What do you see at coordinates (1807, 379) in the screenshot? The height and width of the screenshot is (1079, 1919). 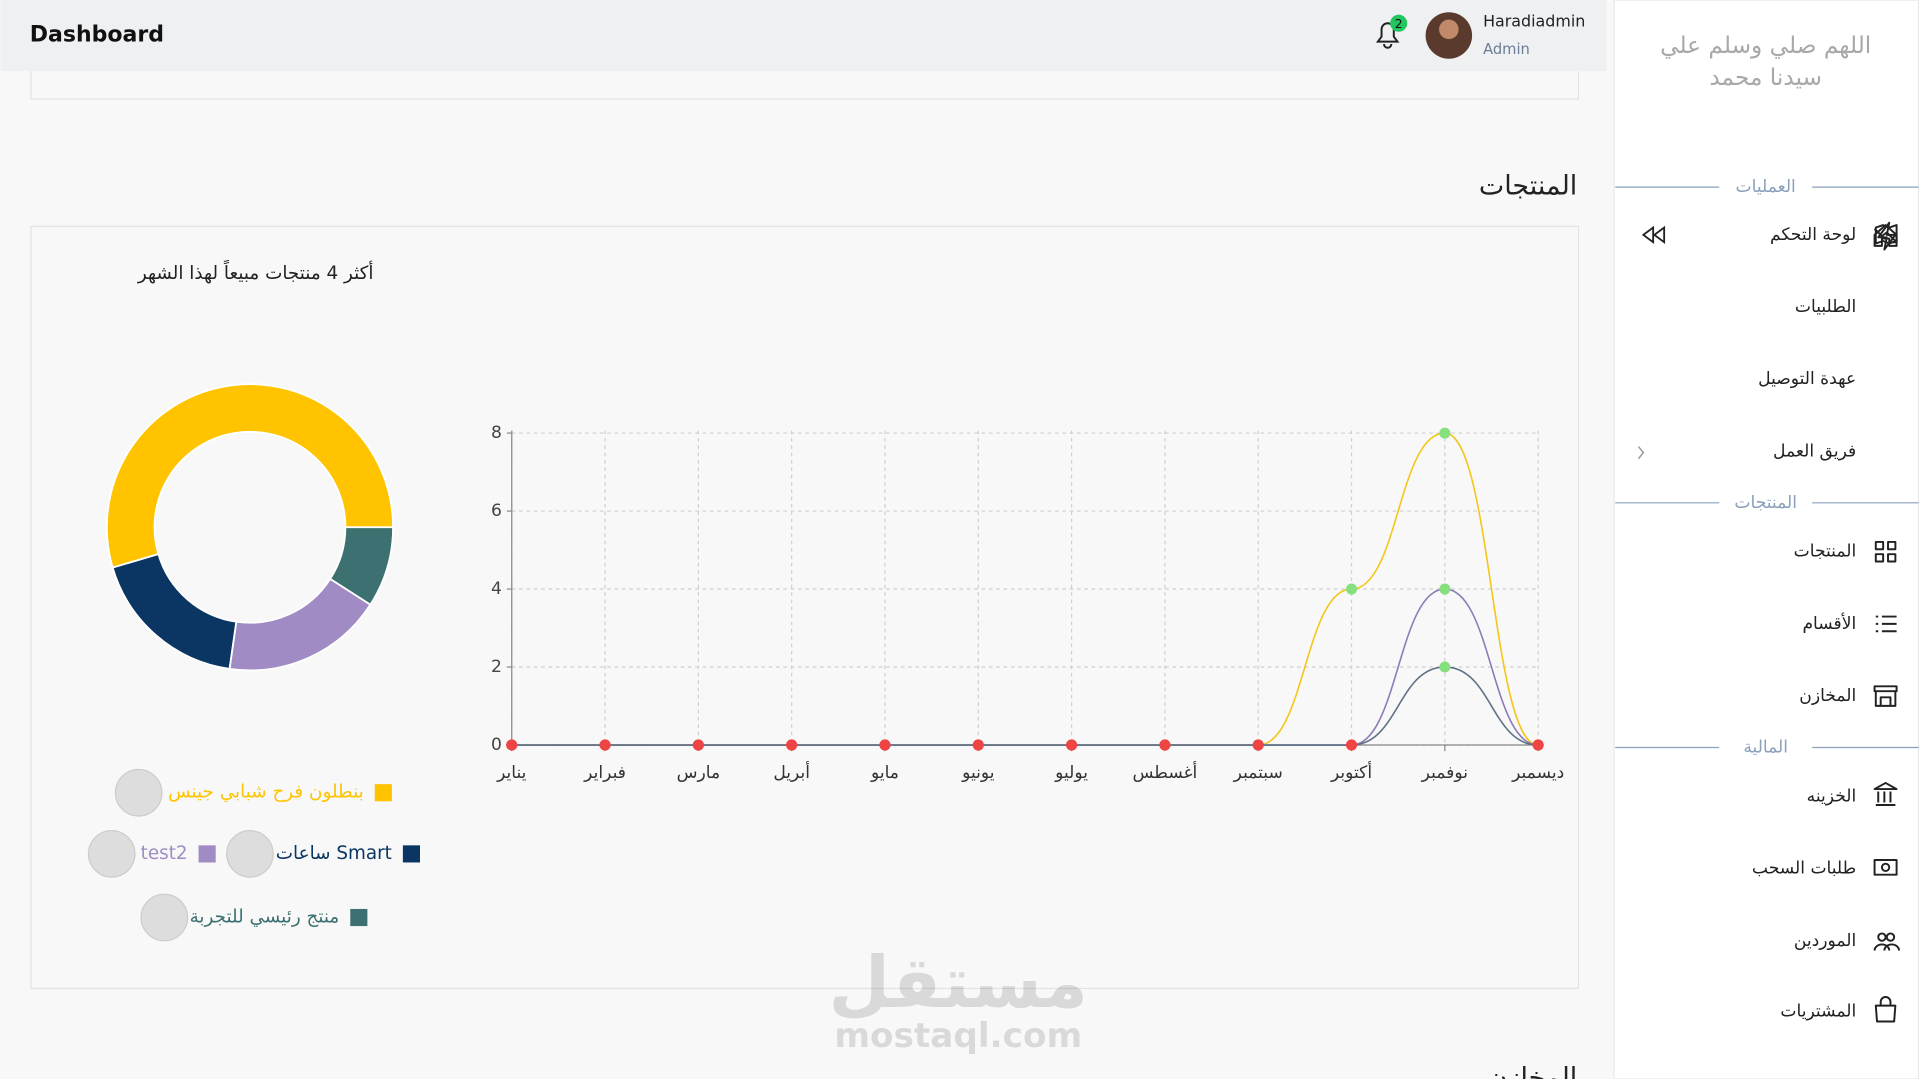 I see `menu-item: عهدة التوصيل` at bounding box center [1807, 379].